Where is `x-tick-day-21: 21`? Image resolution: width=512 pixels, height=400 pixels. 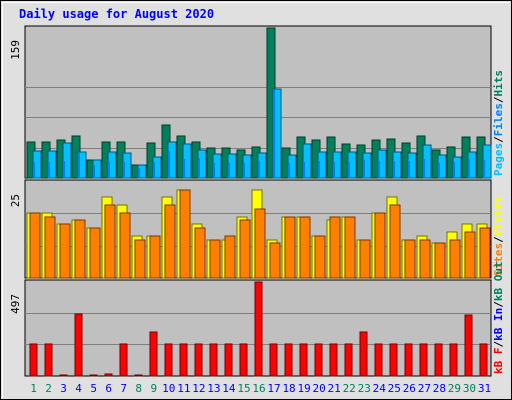 x-tick-day-21: 21 is located at coordinates (334, 388).